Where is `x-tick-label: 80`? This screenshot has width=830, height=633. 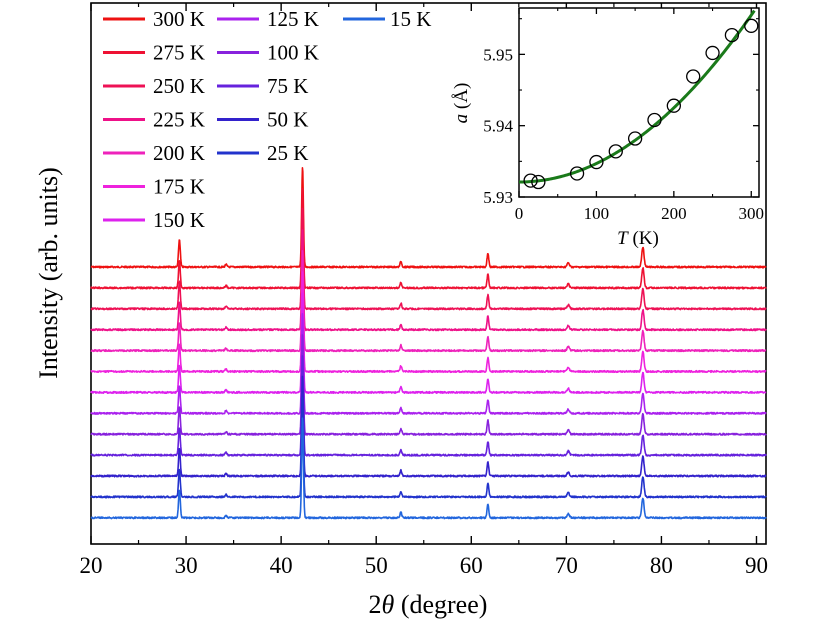 x-tick-label: 80 is located at coordinates (661, 565).